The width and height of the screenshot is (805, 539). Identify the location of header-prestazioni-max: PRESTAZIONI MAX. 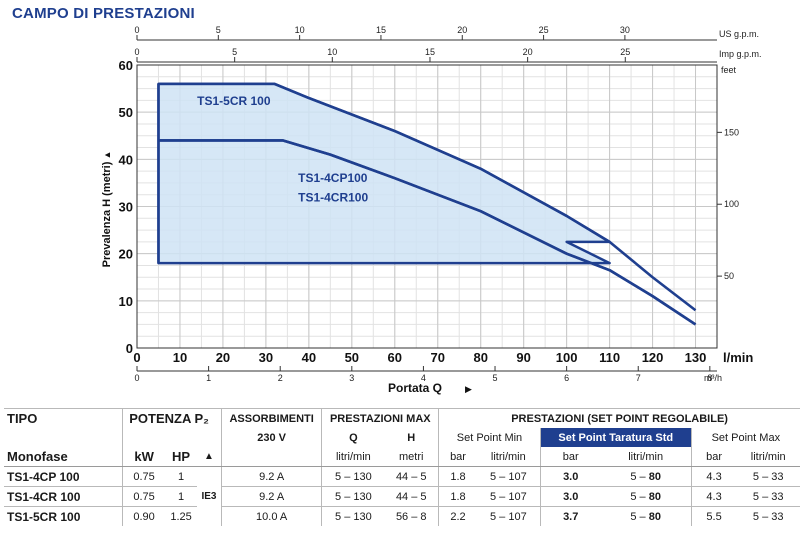
(380, 418).